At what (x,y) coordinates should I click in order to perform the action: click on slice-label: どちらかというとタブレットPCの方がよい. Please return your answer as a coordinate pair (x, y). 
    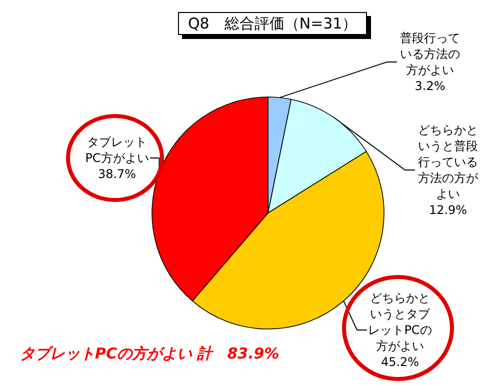
    Looking at the image, I should click on (400, 322).